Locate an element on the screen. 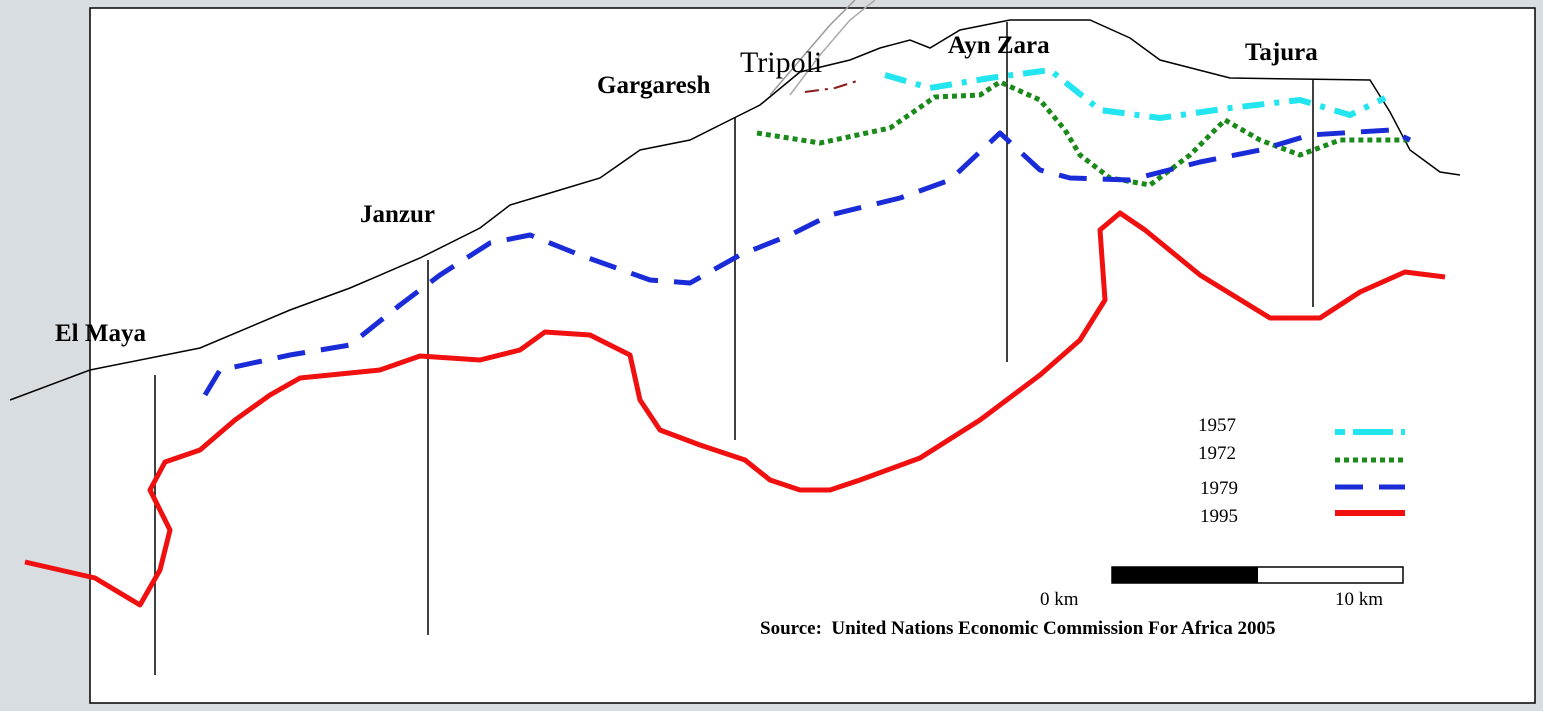 This screenshot has height=711, width=1543. scale-label: 10 km is located at coordinates (1359, 599).